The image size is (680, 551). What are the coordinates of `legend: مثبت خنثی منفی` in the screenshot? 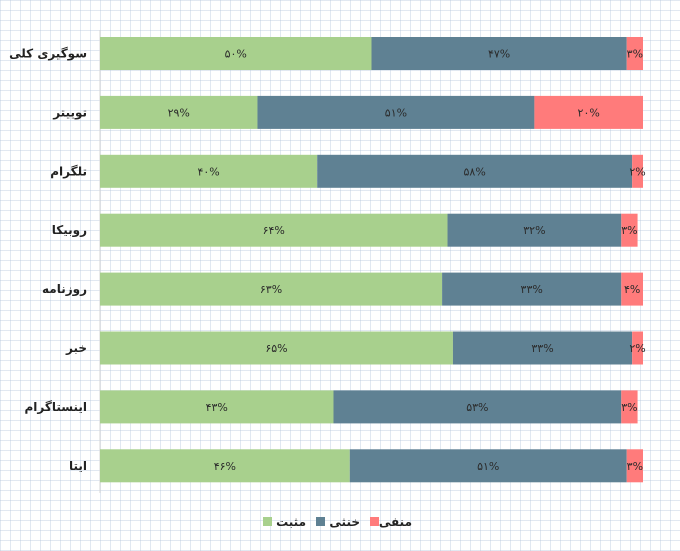 It's located at (337, 522).